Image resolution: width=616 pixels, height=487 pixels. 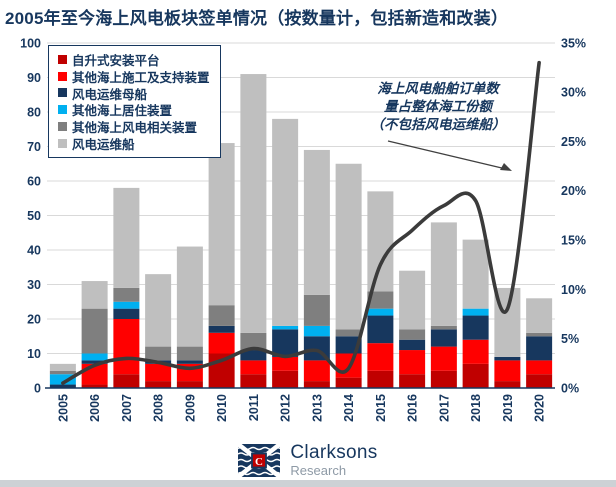 I want to click on legend-item: 风电运维母船, so click(x=134, y=93).